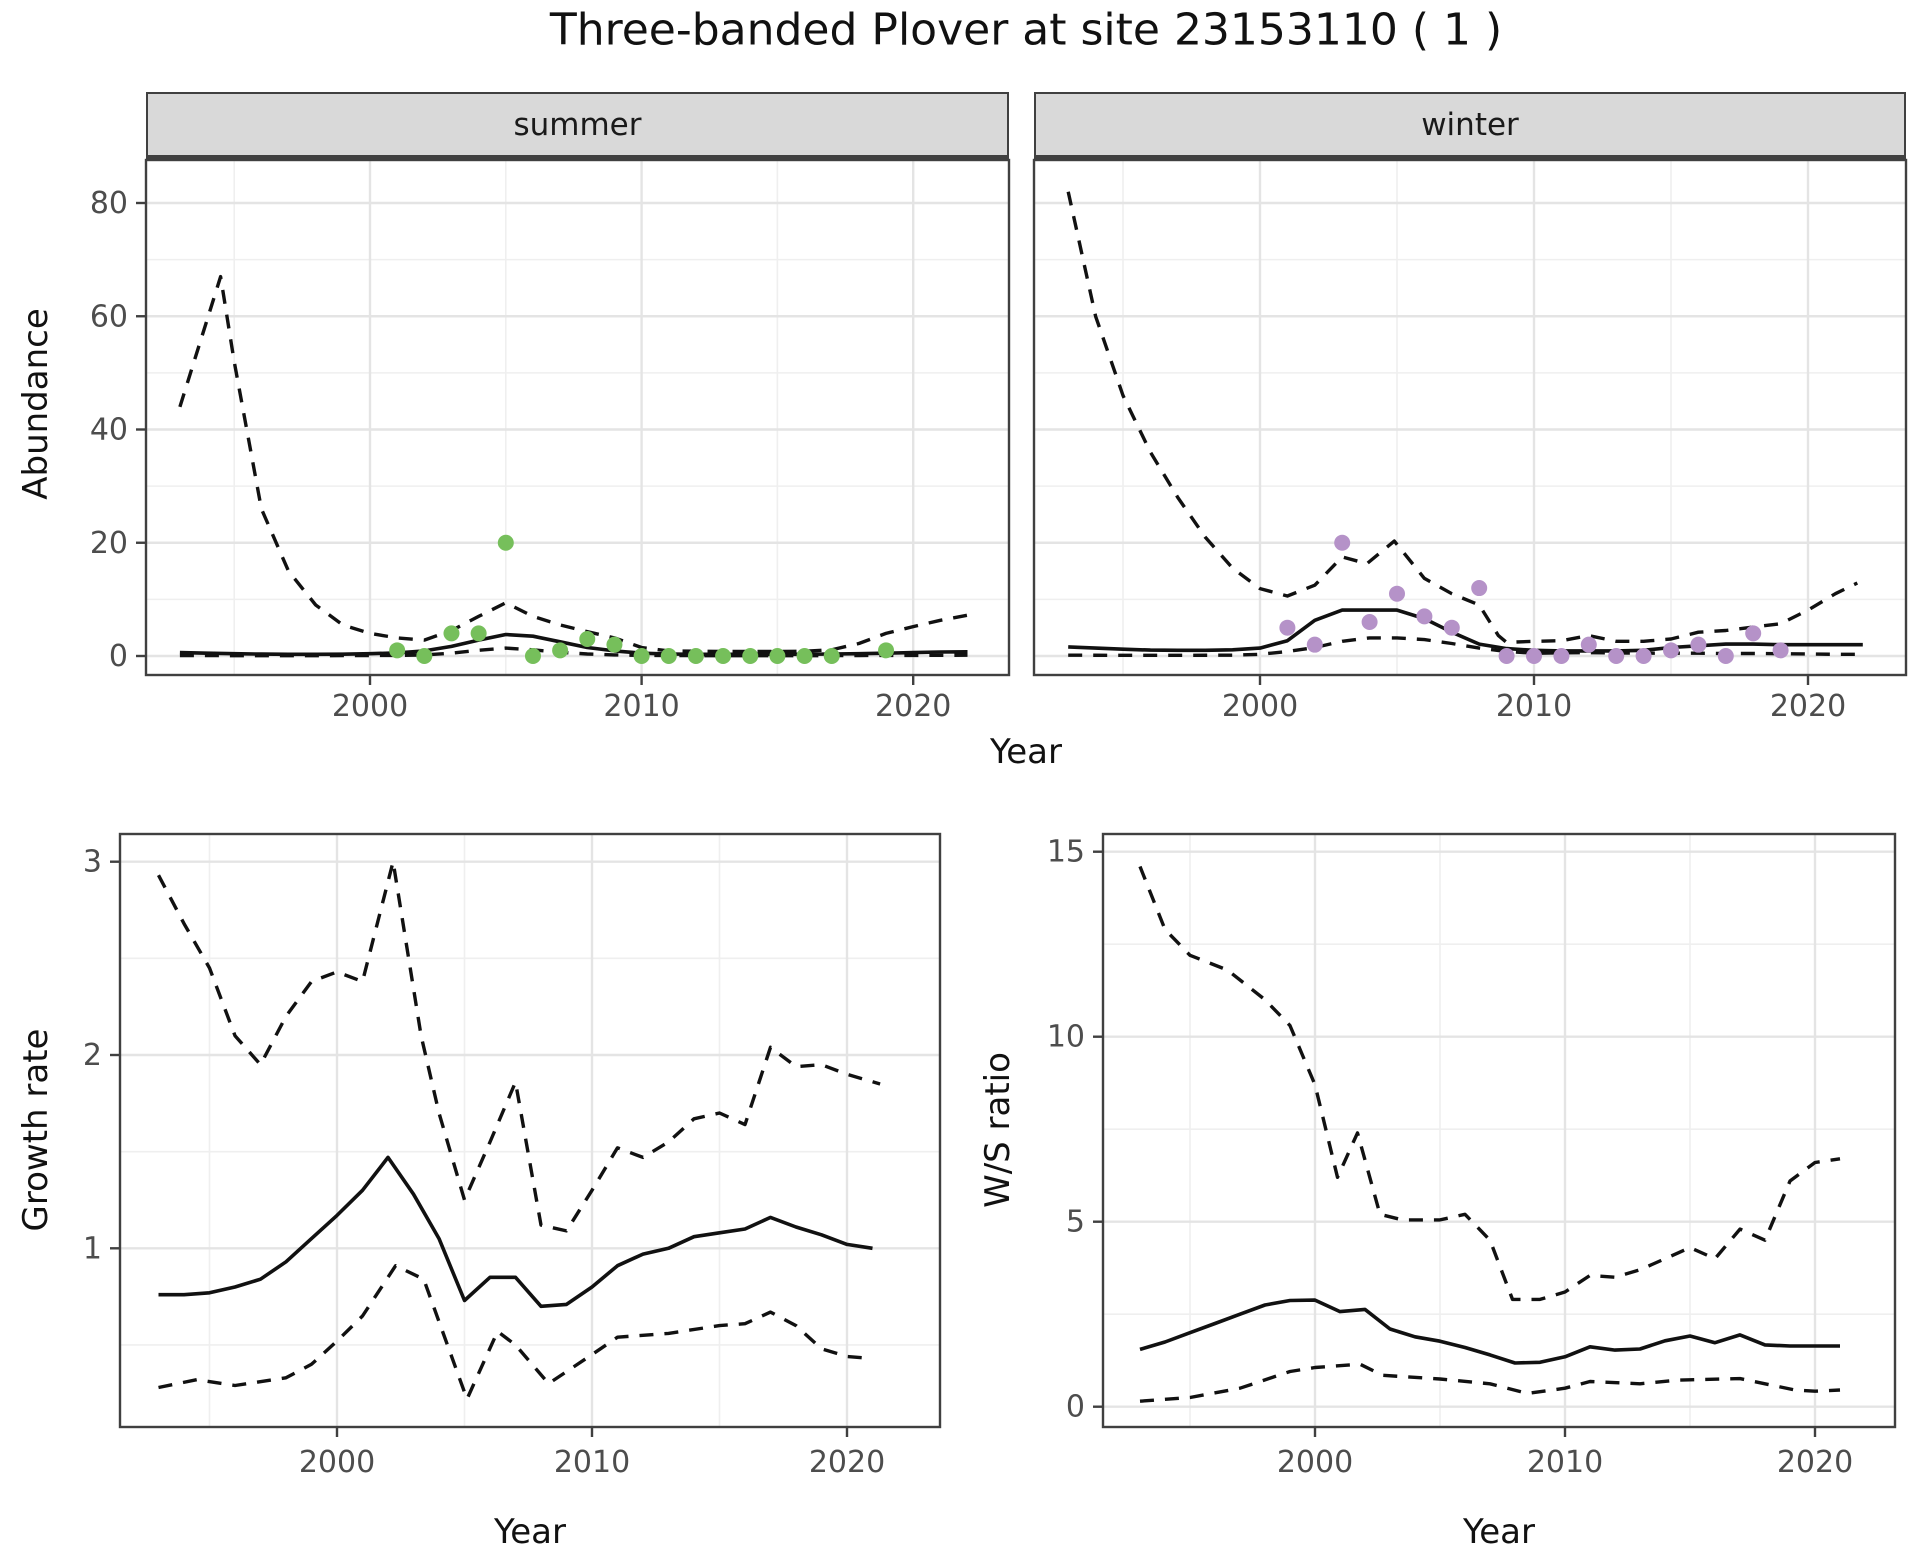 The height and width of the screenshot is (1560, 1920). I want to click on facet-strip-label: winter, so click(1470, 124).